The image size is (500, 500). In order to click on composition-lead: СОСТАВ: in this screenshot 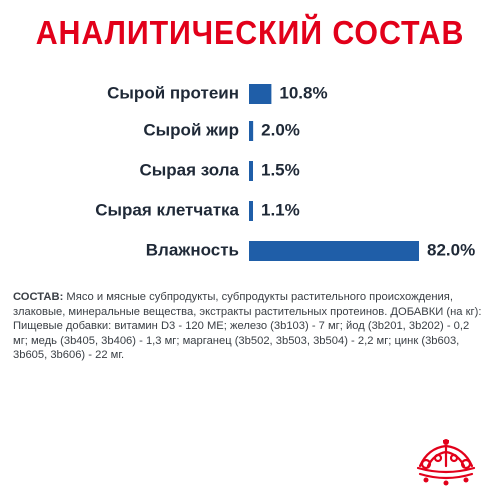, I will do `click(38, 297)`.